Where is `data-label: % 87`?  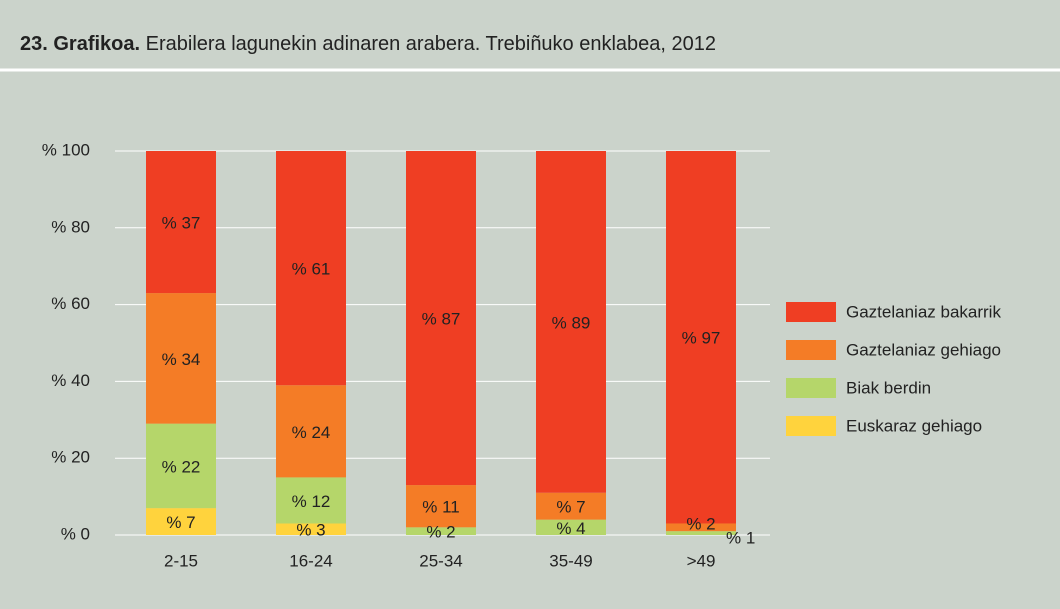 data-label: % 87 is located at coordinates (441, 319).